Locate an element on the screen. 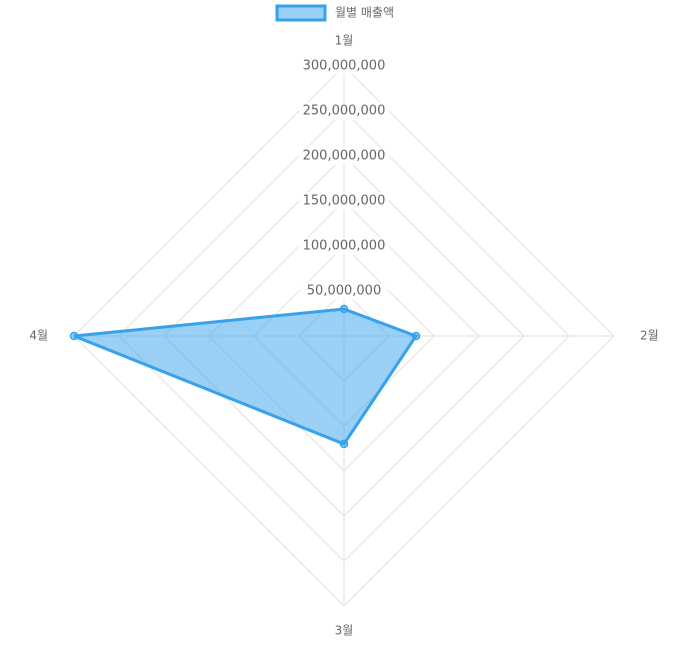  tick-label: 200,000,000 is located at coordinates (344, 156).